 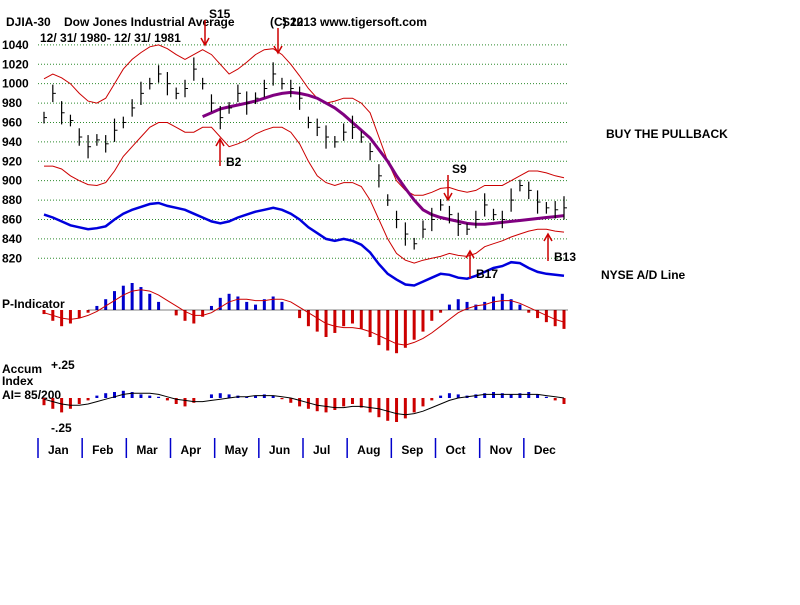 I want to click on accum-tick-plus: +.25, so click(x=63, y=365).